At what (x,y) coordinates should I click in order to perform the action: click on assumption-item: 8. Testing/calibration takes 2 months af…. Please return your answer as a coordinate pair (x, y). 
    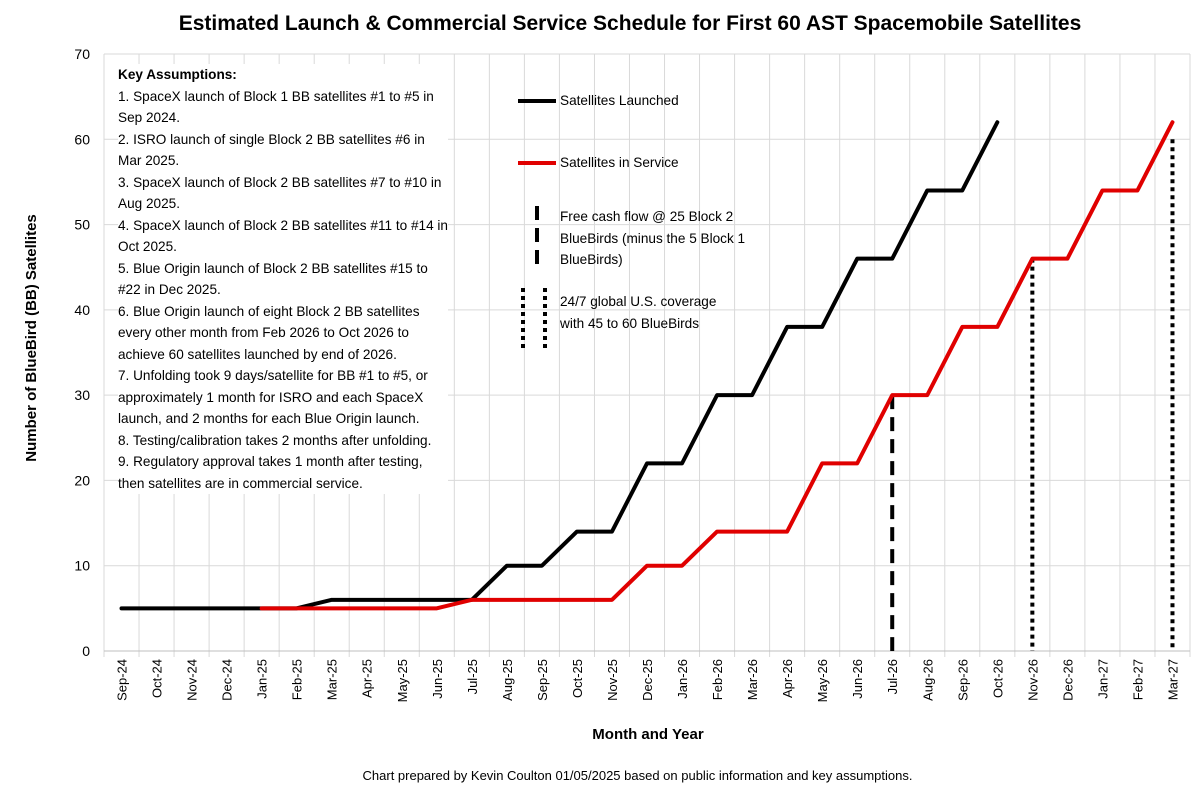
    Looking at the image, I should click on (275, 440).